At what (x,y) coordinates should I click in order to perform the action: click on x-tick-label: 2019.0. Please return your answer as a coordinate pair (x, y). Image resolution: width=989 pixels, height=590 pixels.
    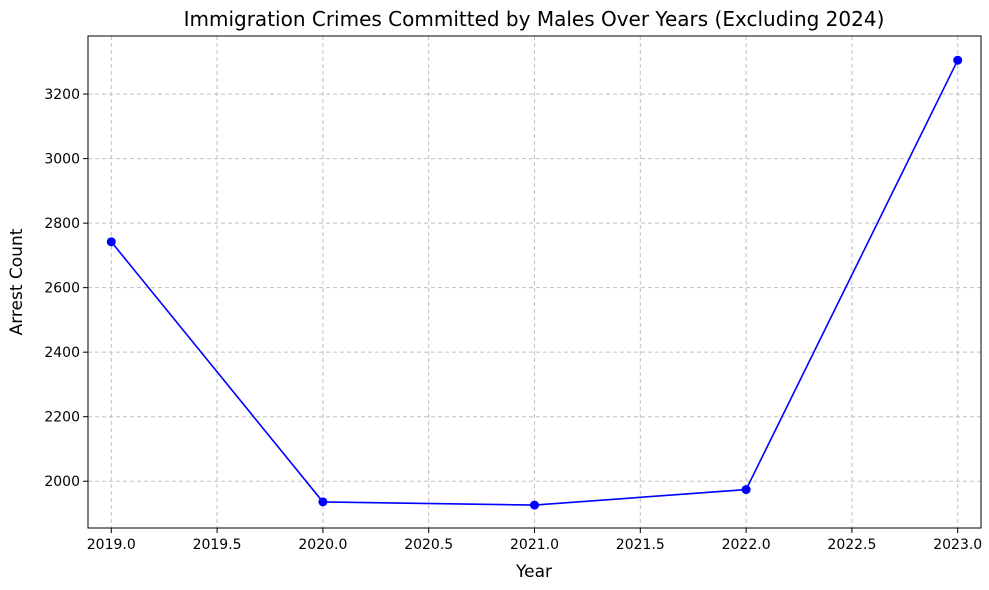
    Looking at the image, I should click on (111, 545).